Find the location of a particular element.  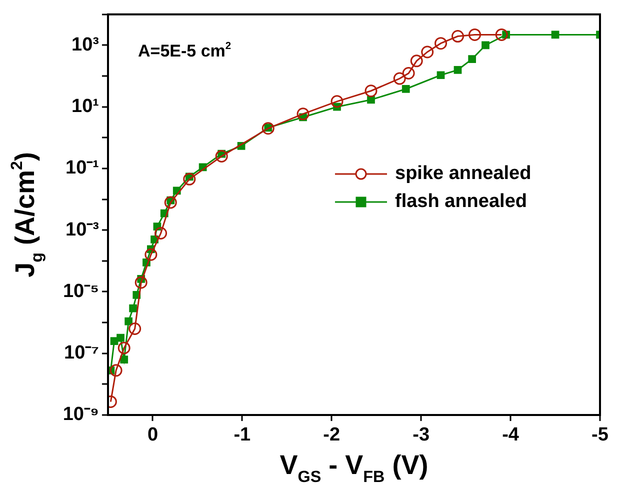

legend-label: flash annealed is located at coordinates (461, 202).